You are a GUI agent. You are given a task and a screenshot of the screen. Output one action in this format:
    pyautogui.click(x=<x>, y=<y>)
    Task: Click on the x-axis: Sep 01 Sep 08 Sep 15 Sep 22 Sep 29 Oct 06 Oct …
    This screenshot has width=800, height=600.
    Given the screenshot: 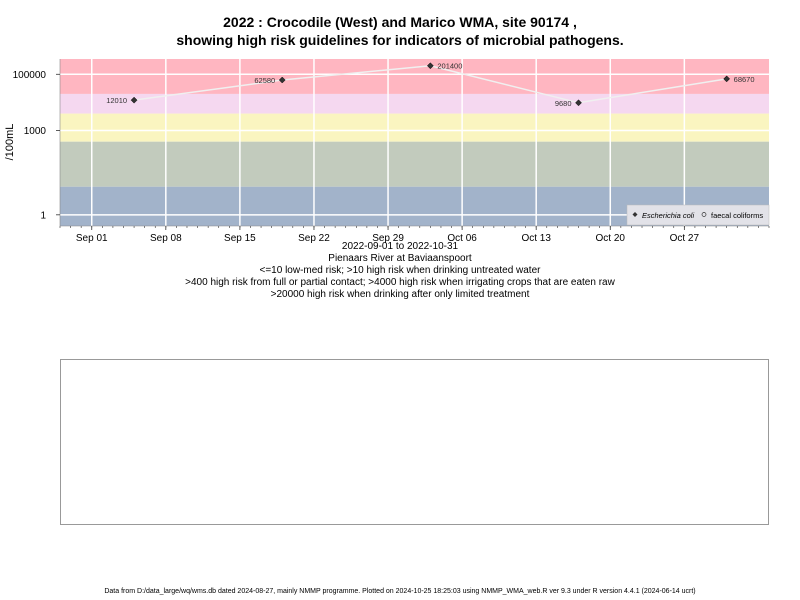 What is the action you would take?
    pyautogui.click(x=414, y=234)
    